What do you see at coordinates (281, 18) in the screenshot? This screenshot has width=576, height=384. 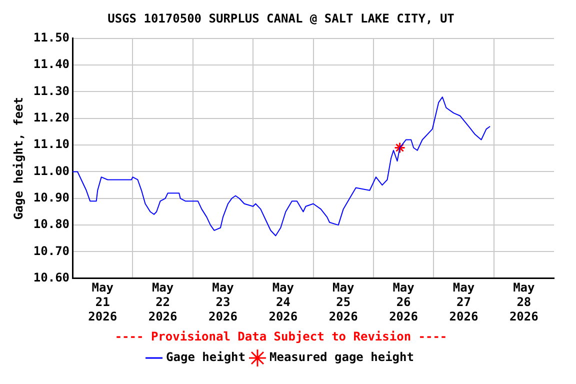 I see `chart-title: USGS 10170500 SURPLUS CANAL @ SALT LAKE CITY, UT` at bounding box center [281, 18].